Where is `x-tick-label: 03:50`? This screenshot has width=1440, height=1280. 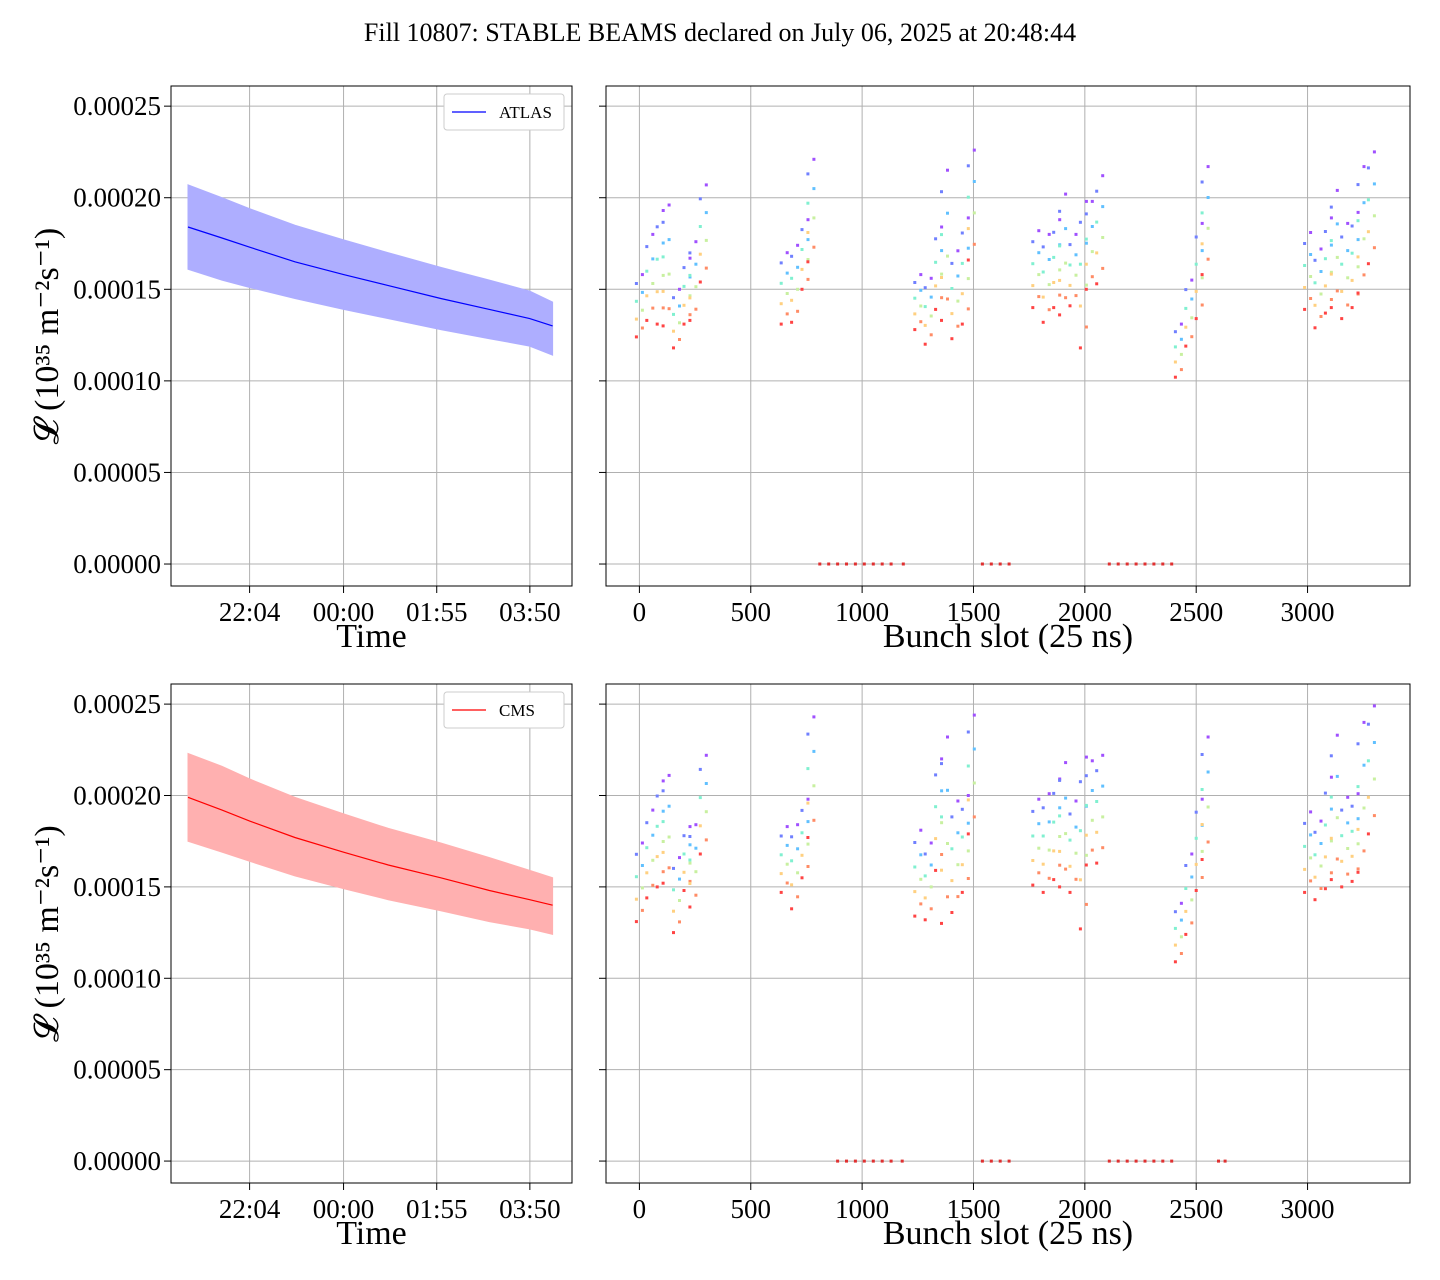
x-tick-label: 03:50 is located at coordinates (530, 612).